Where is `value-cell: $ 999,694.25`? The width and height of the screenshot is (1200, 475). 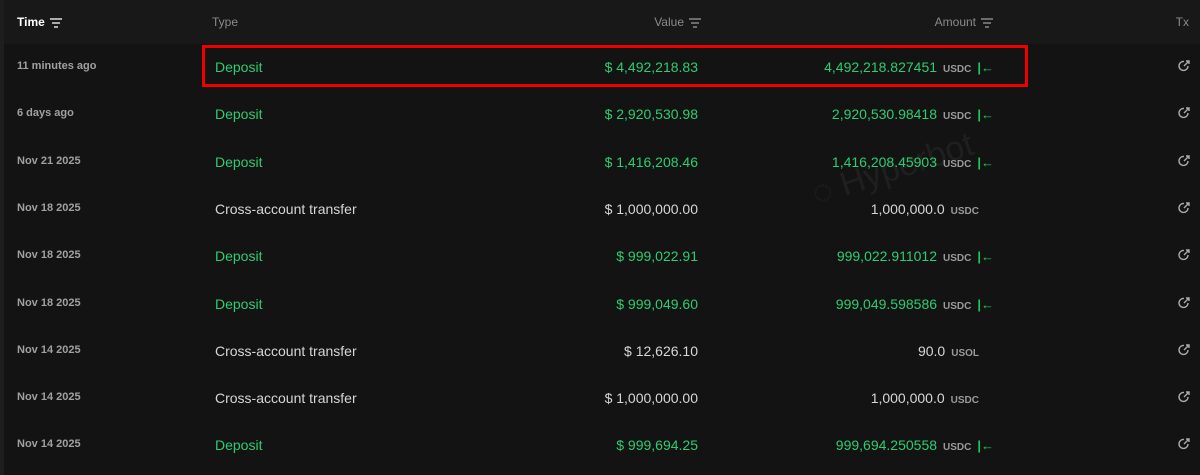
value-cell: $ 999,694.25 is located at coordinates (657, 445).